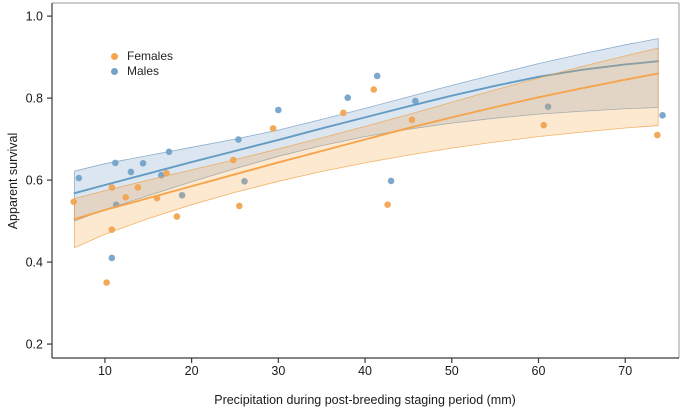  I want to click on x-tick-label: 70, so click(625, 371).